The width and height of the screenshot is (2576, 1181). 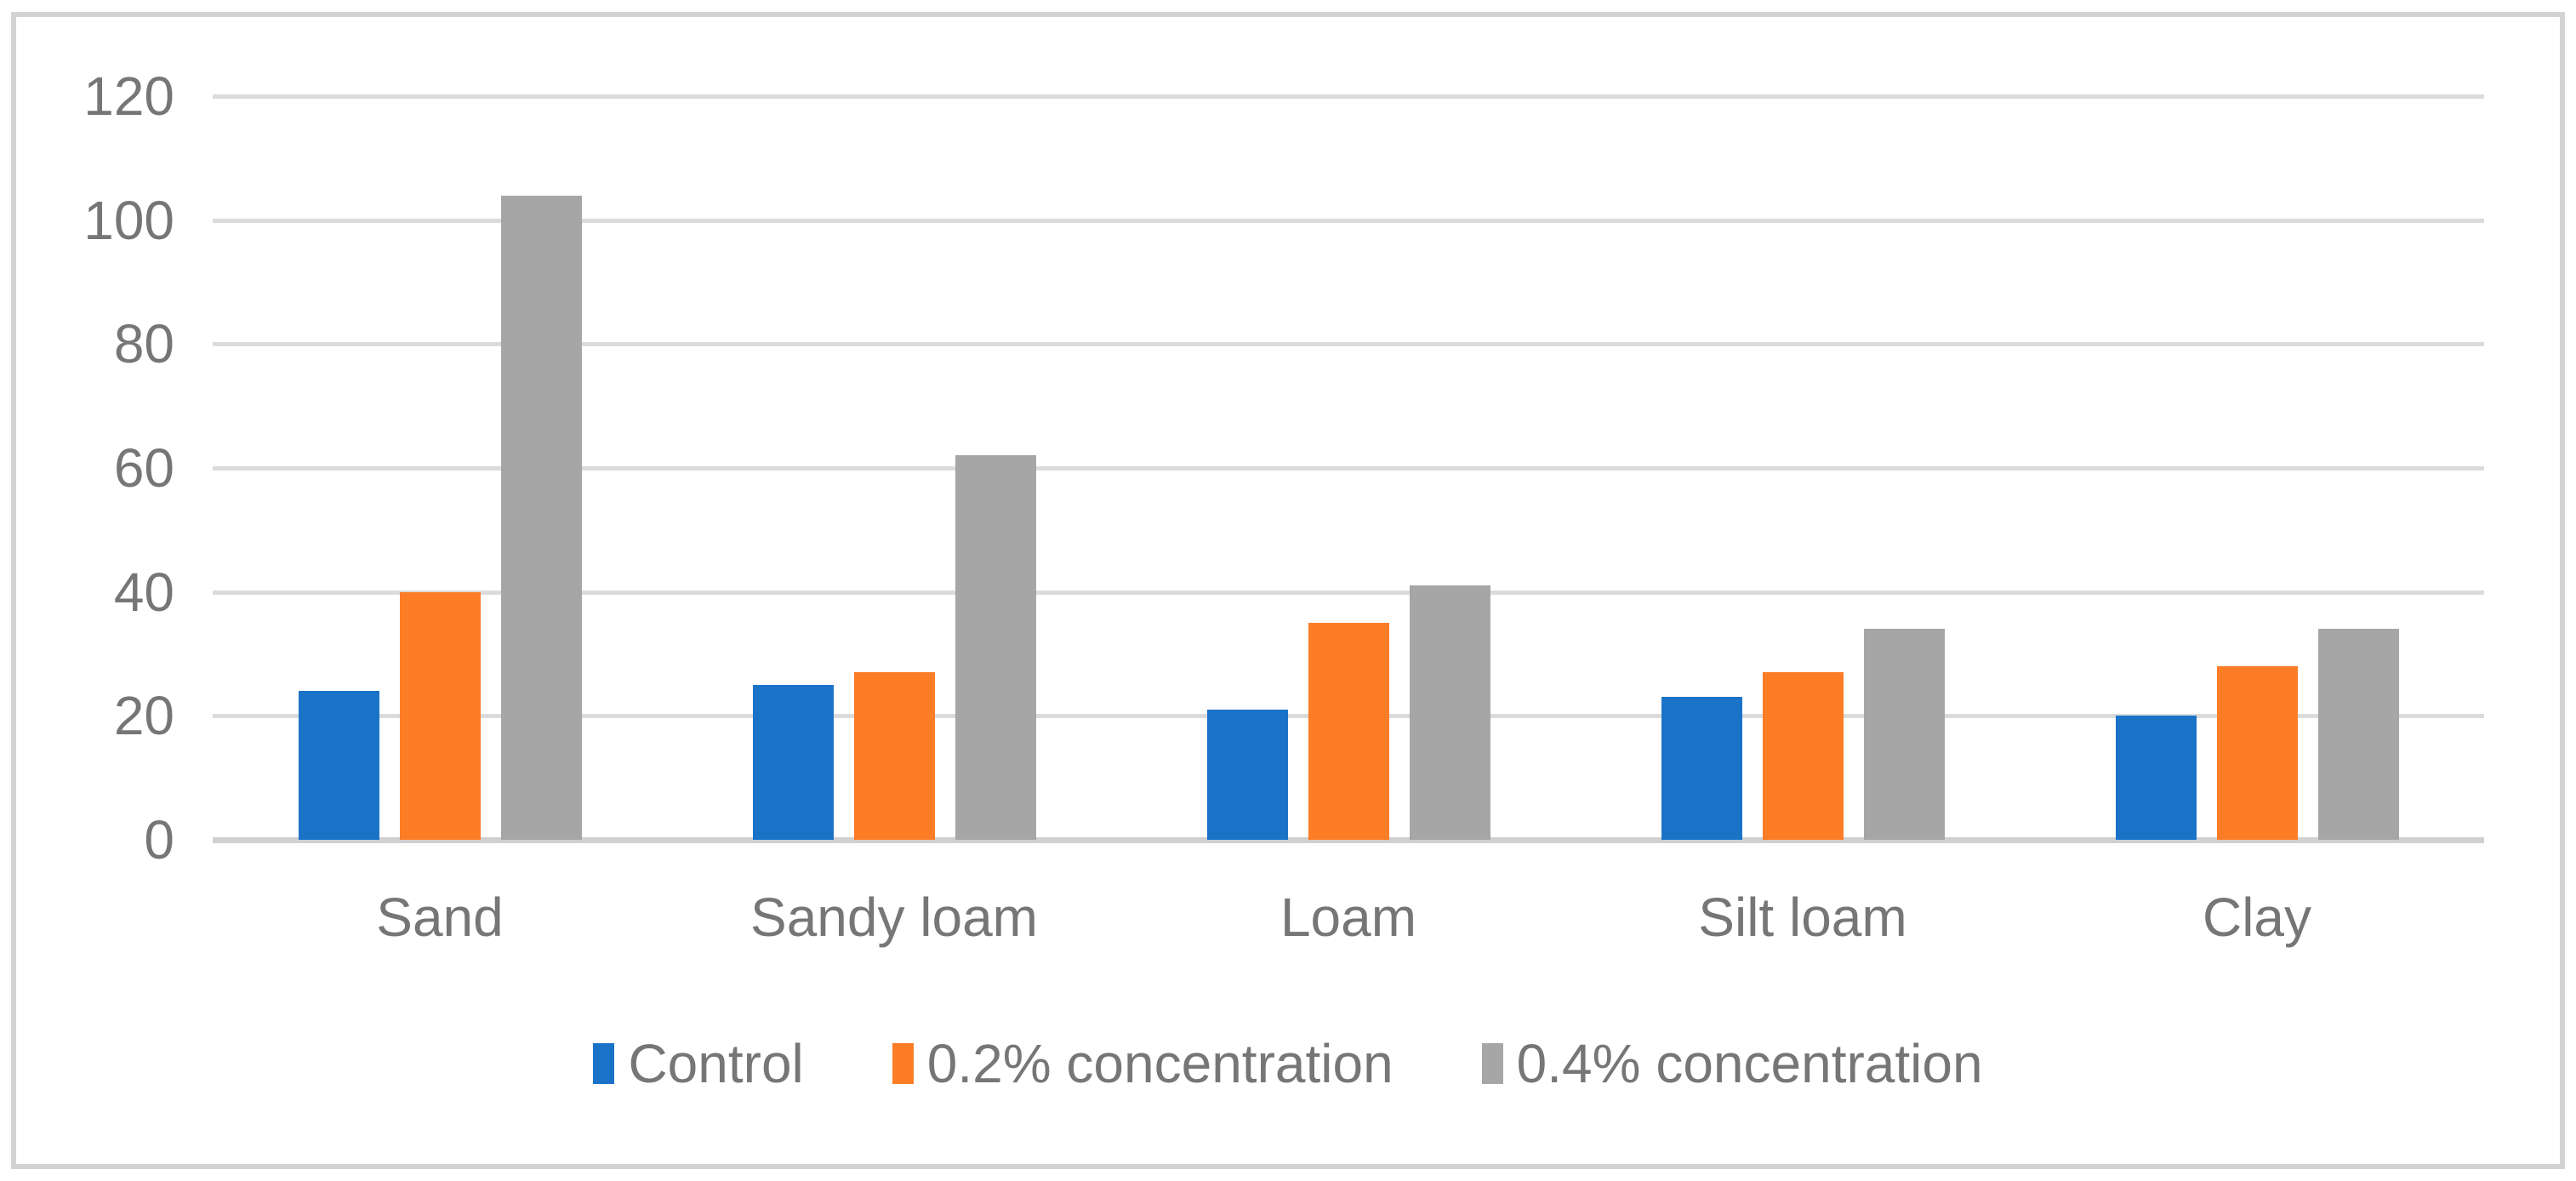 I want to click on bar-clay-0-2-concentration, so click(x=2258, y=753).